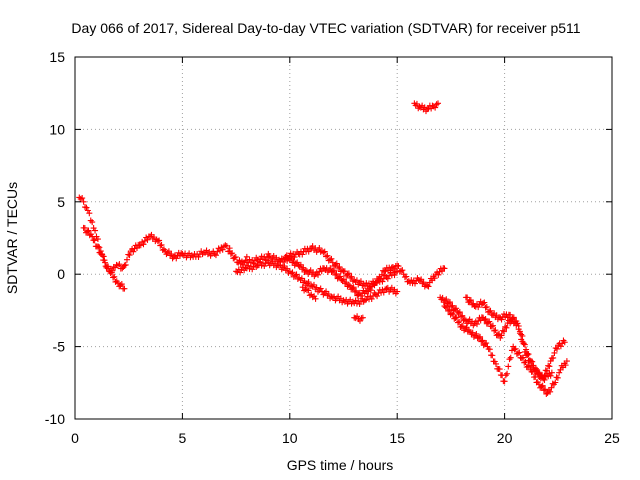 The width and height of the screenshot is (640, 480). I want to click on y-tick-label: -5, so click(59, 347).